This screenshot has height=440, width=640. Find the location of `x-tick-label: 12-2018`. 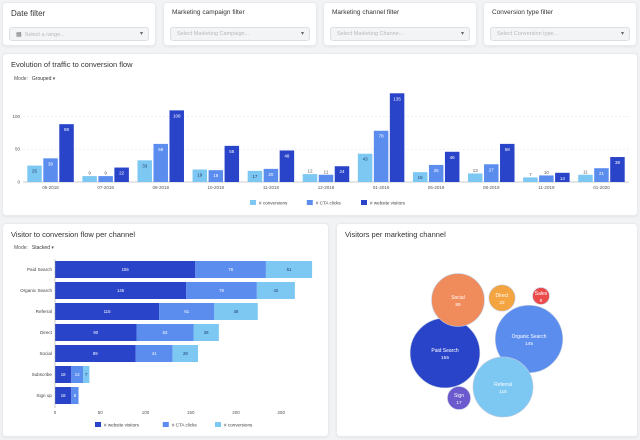

x-tick-label: 12-2018 is located at coordinates (326, 187).